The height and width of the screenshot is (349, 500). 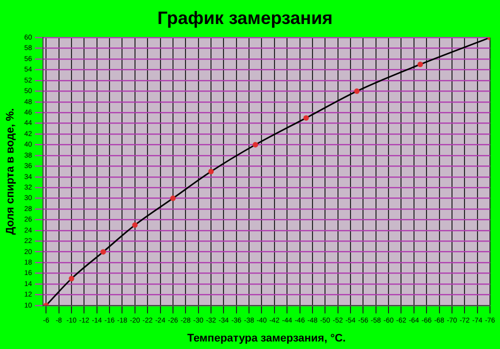 I want to click on x-axis-title: Температура замерзания, °С., so click(x=266, y=338).